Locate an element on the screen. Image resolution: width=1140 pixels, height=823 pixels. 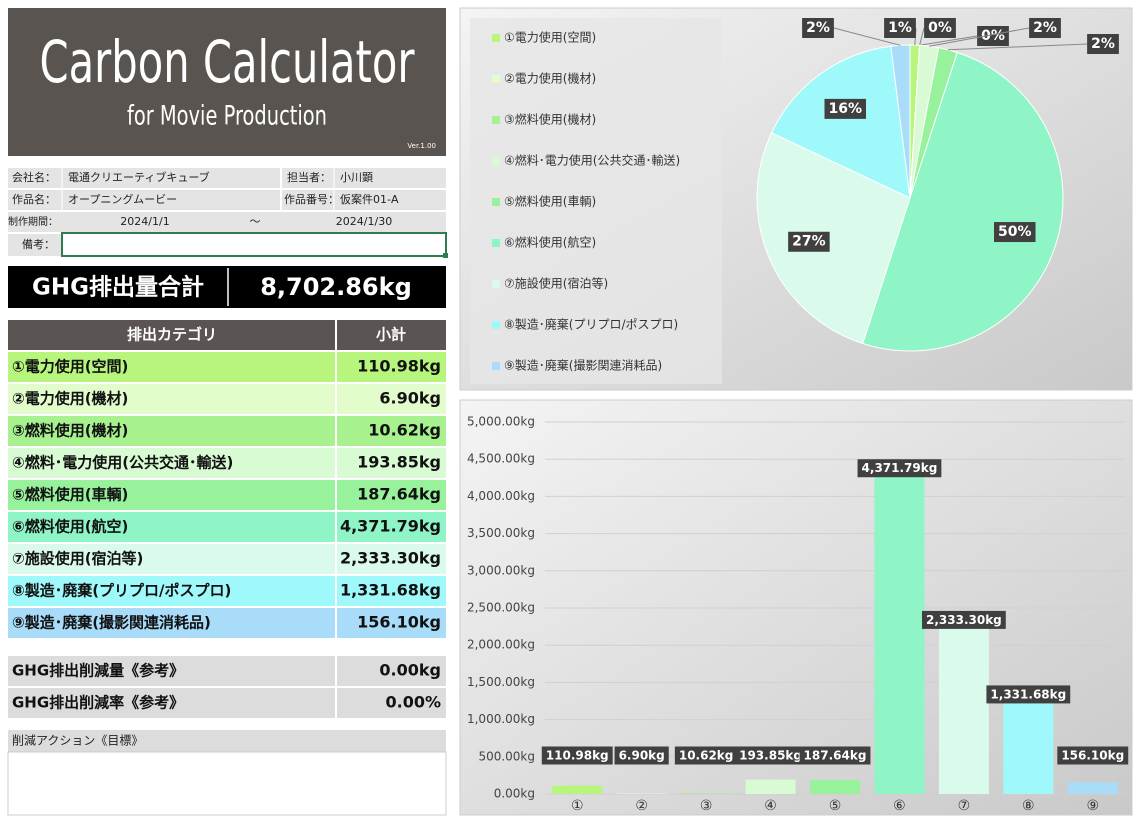
y-tick-label: 1,500.00kg is located at coordinates (501, 682).